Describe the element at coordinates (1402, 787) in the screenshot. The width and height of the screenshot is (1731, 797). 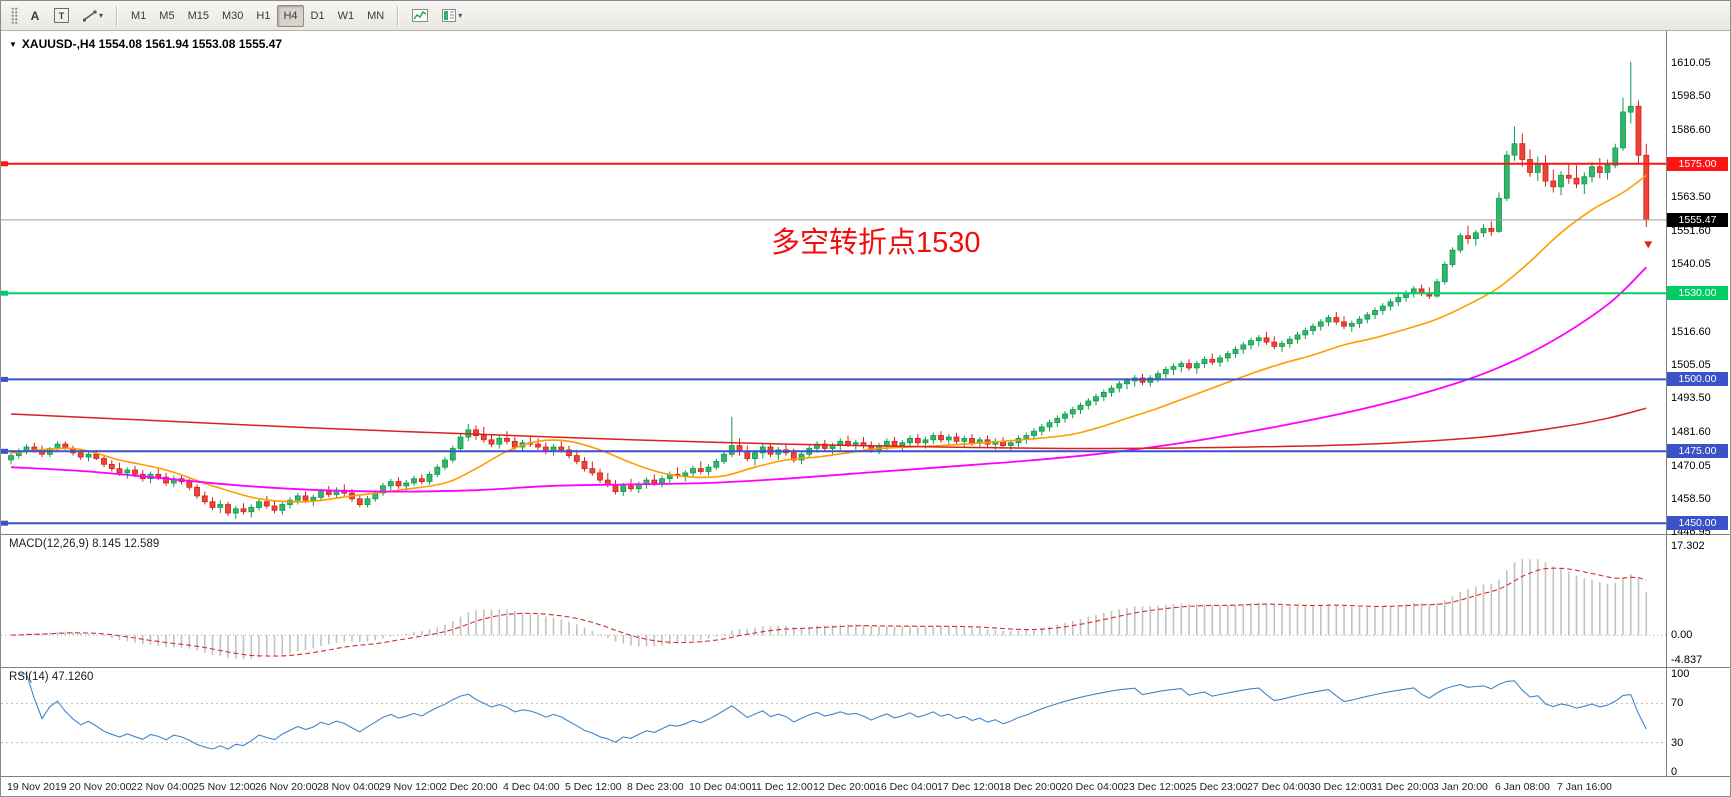
I see `date-label: 31 Dec 20:00` at that location.